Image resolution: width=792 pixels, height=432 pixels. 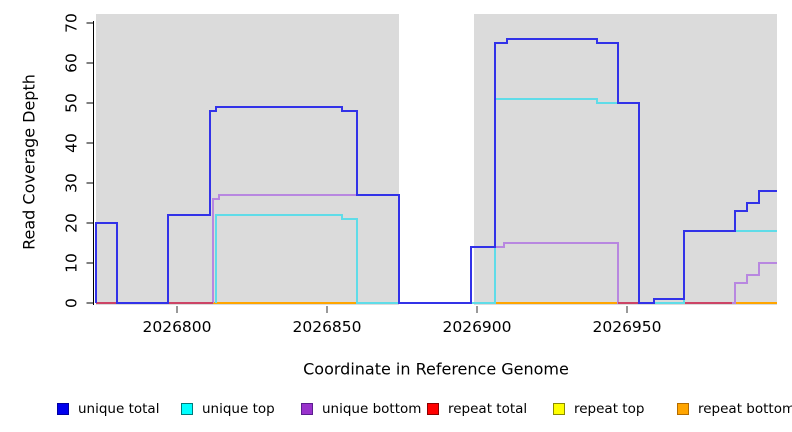 I want to click on y-tick-label: 20, so click(x=72, y=223).